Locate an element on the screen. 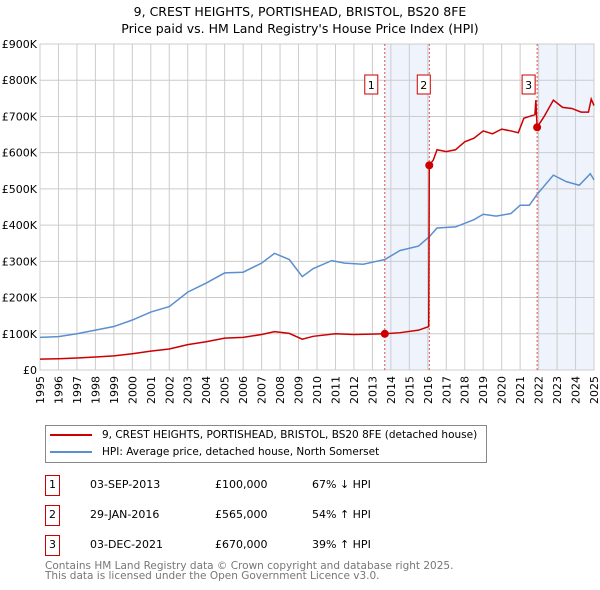 This screenshot has width=600, height=590. x-tick-label: 2005 is located at coordinates (225, 390).